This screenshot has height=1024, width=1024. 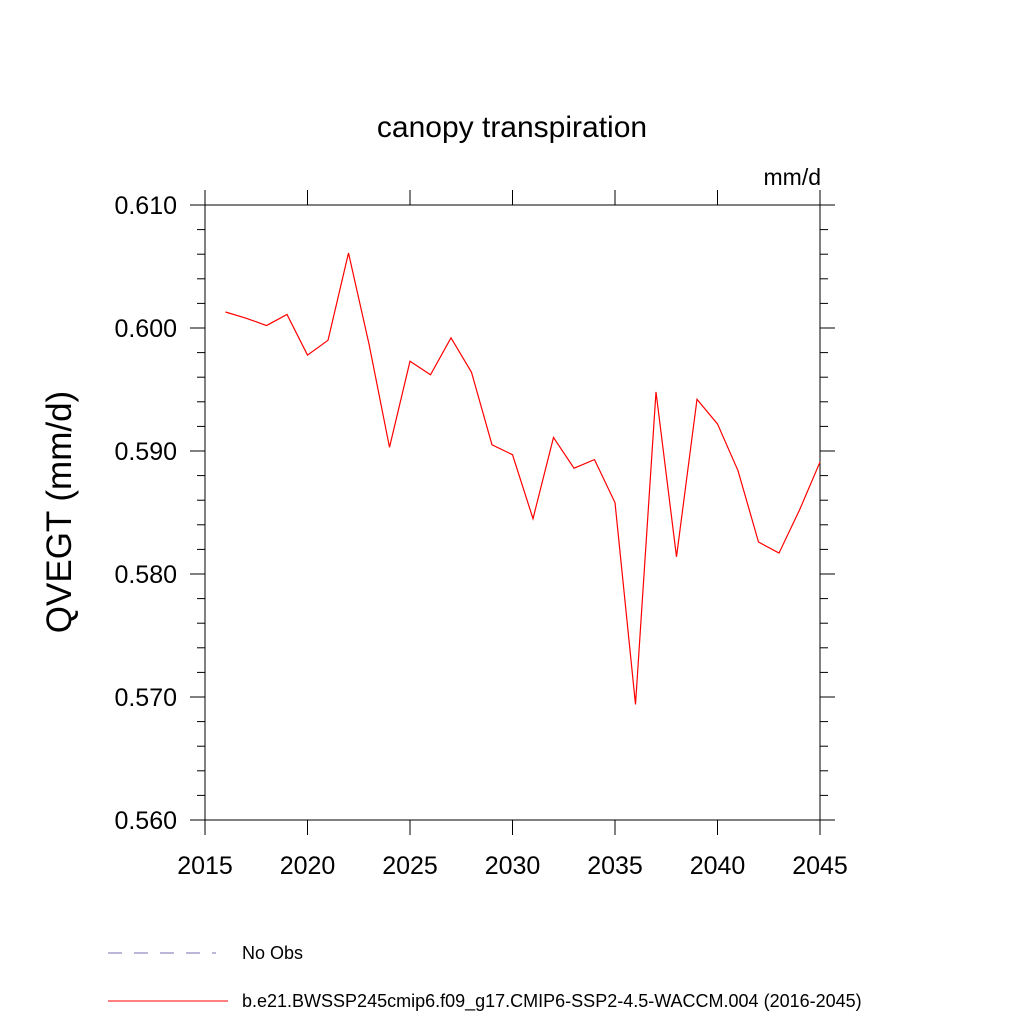 I want to click on y-tick-label: 0.590, so click(x=145, y=452).